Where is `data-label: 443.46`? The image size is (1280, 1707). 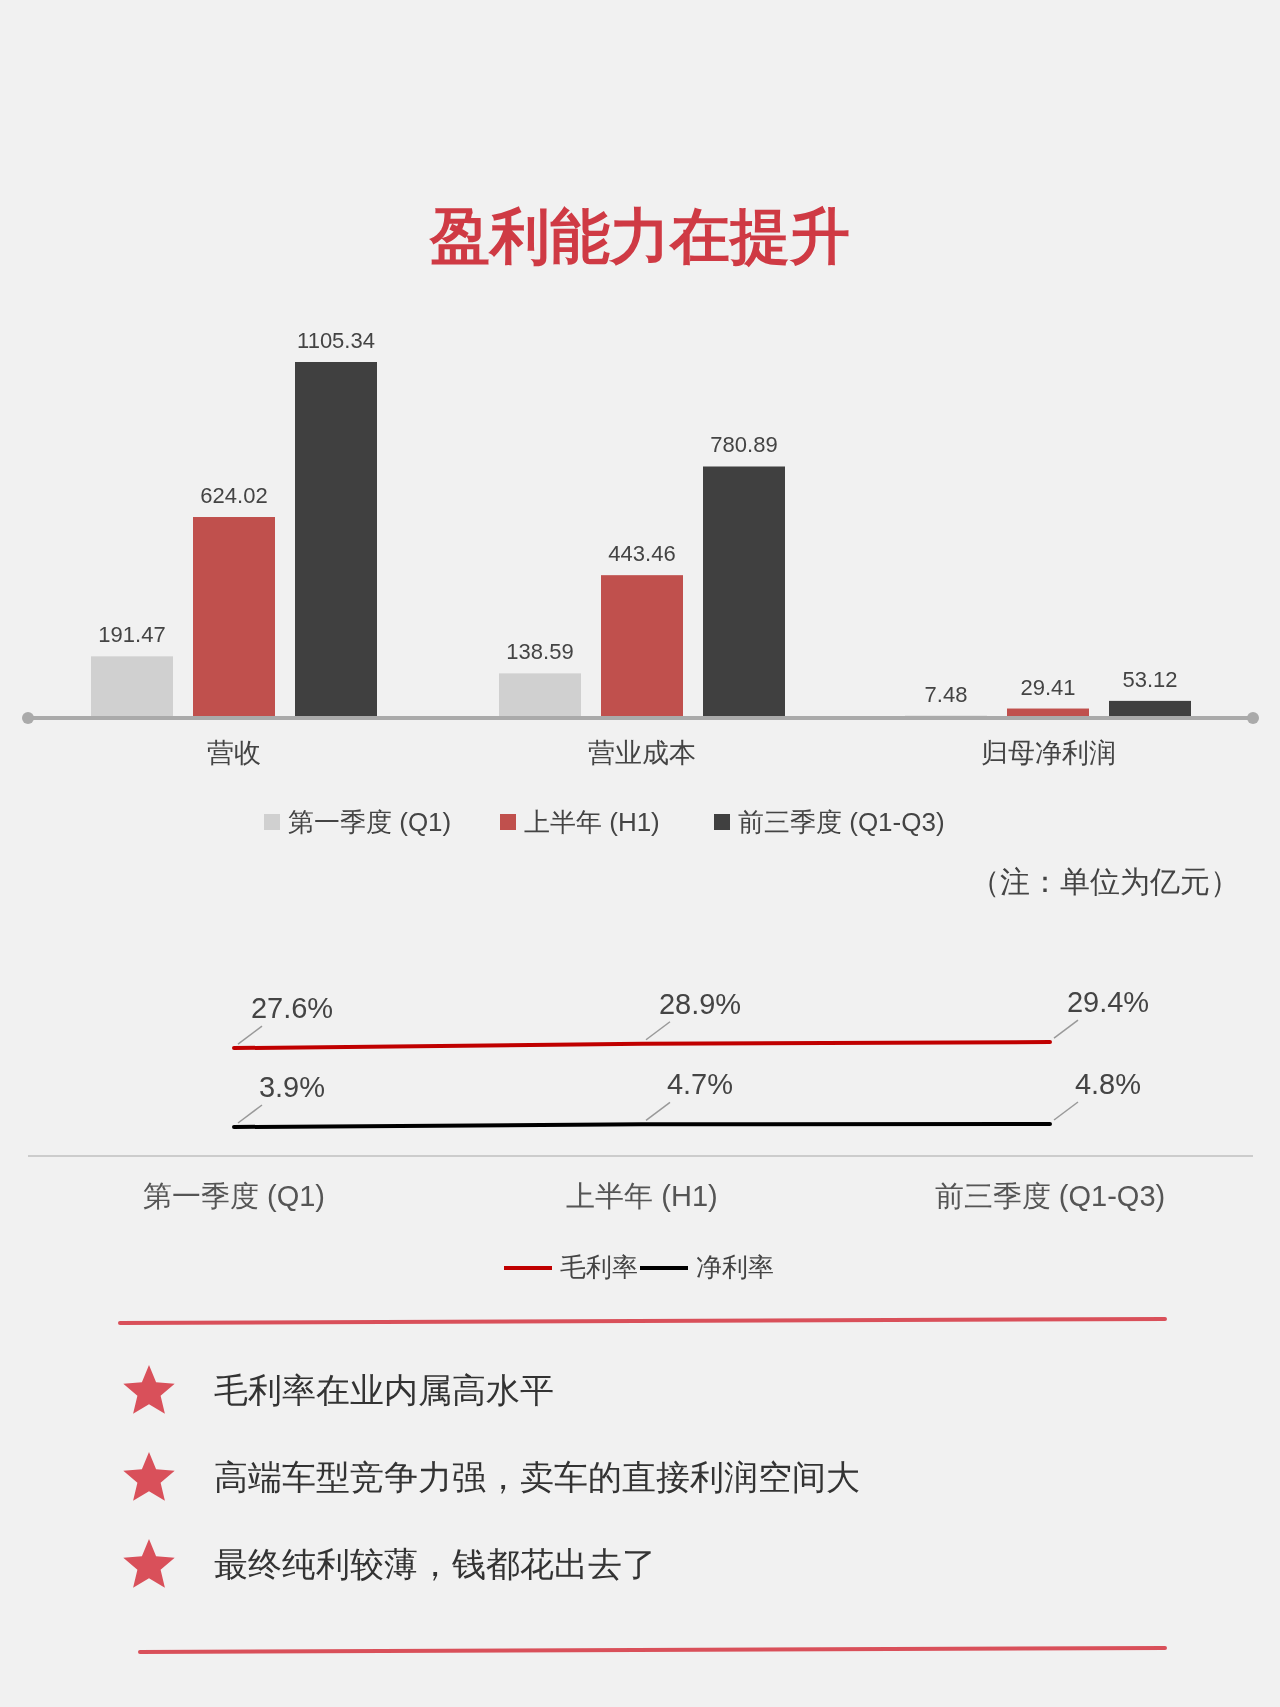
data-label: 443.46 is located at coordinates (642, 554).